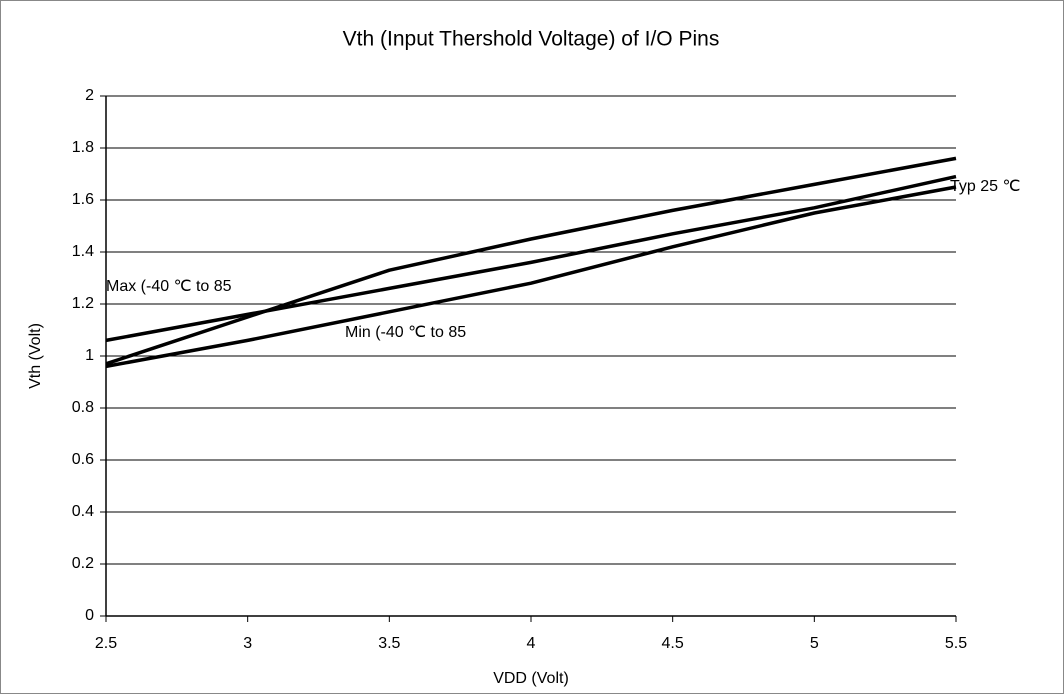 This screenshot has height=694, width=1064. I want to click on y-tick-label: 0.4, so click(83, 511).